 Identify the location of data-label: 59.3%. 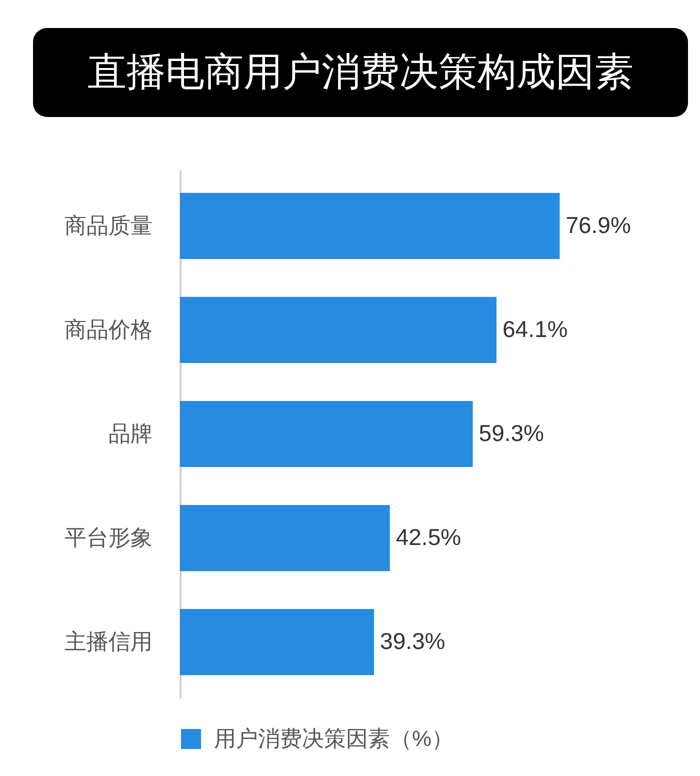
(511, 433).